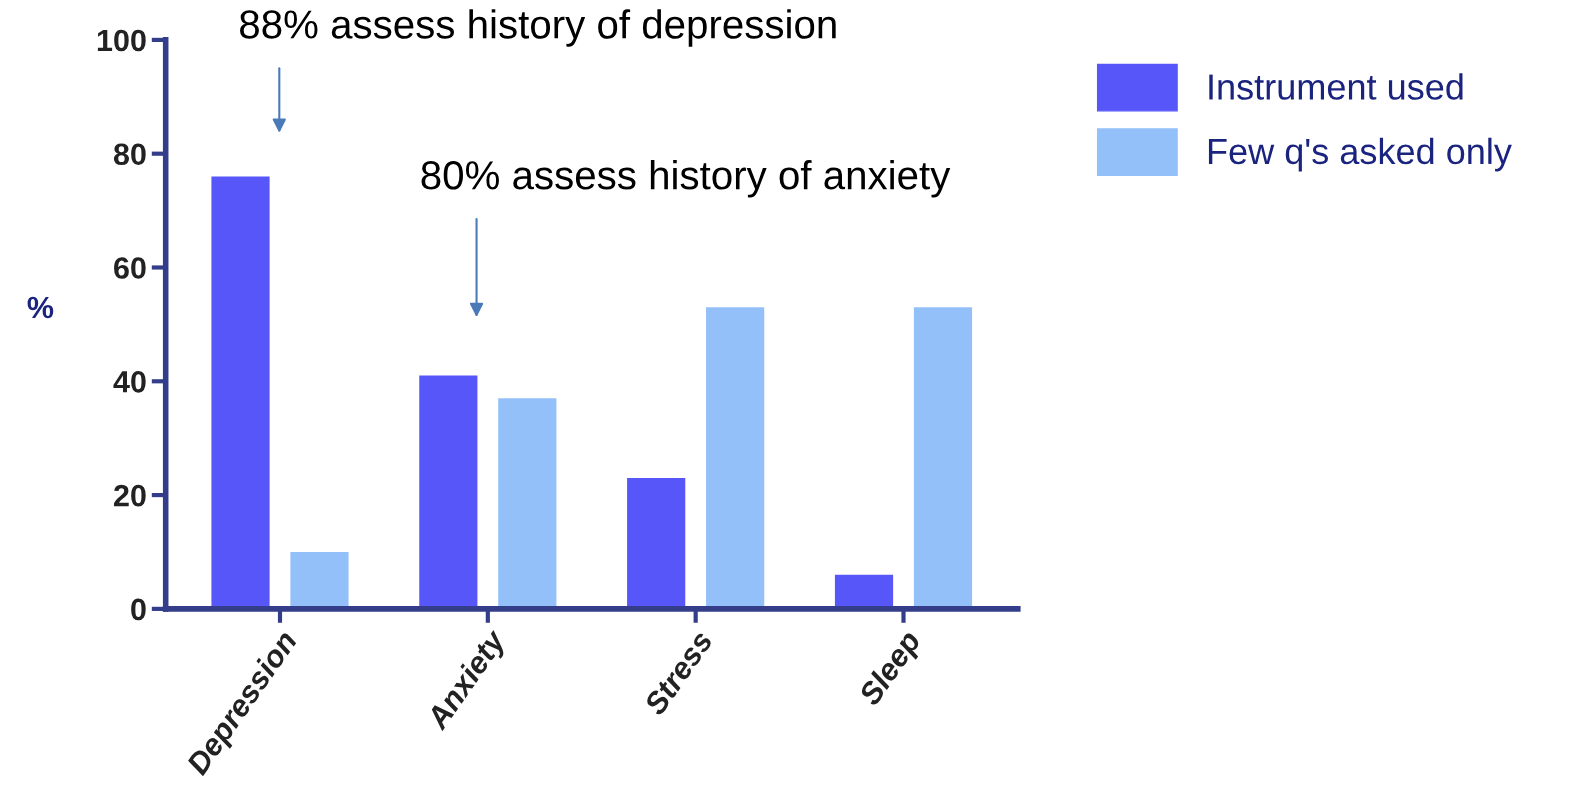  What do you see at coordinates (686, 178) in the screenshot?
I see `annotation: 80% assess history of anxiety` at bounding box center [686, 178].